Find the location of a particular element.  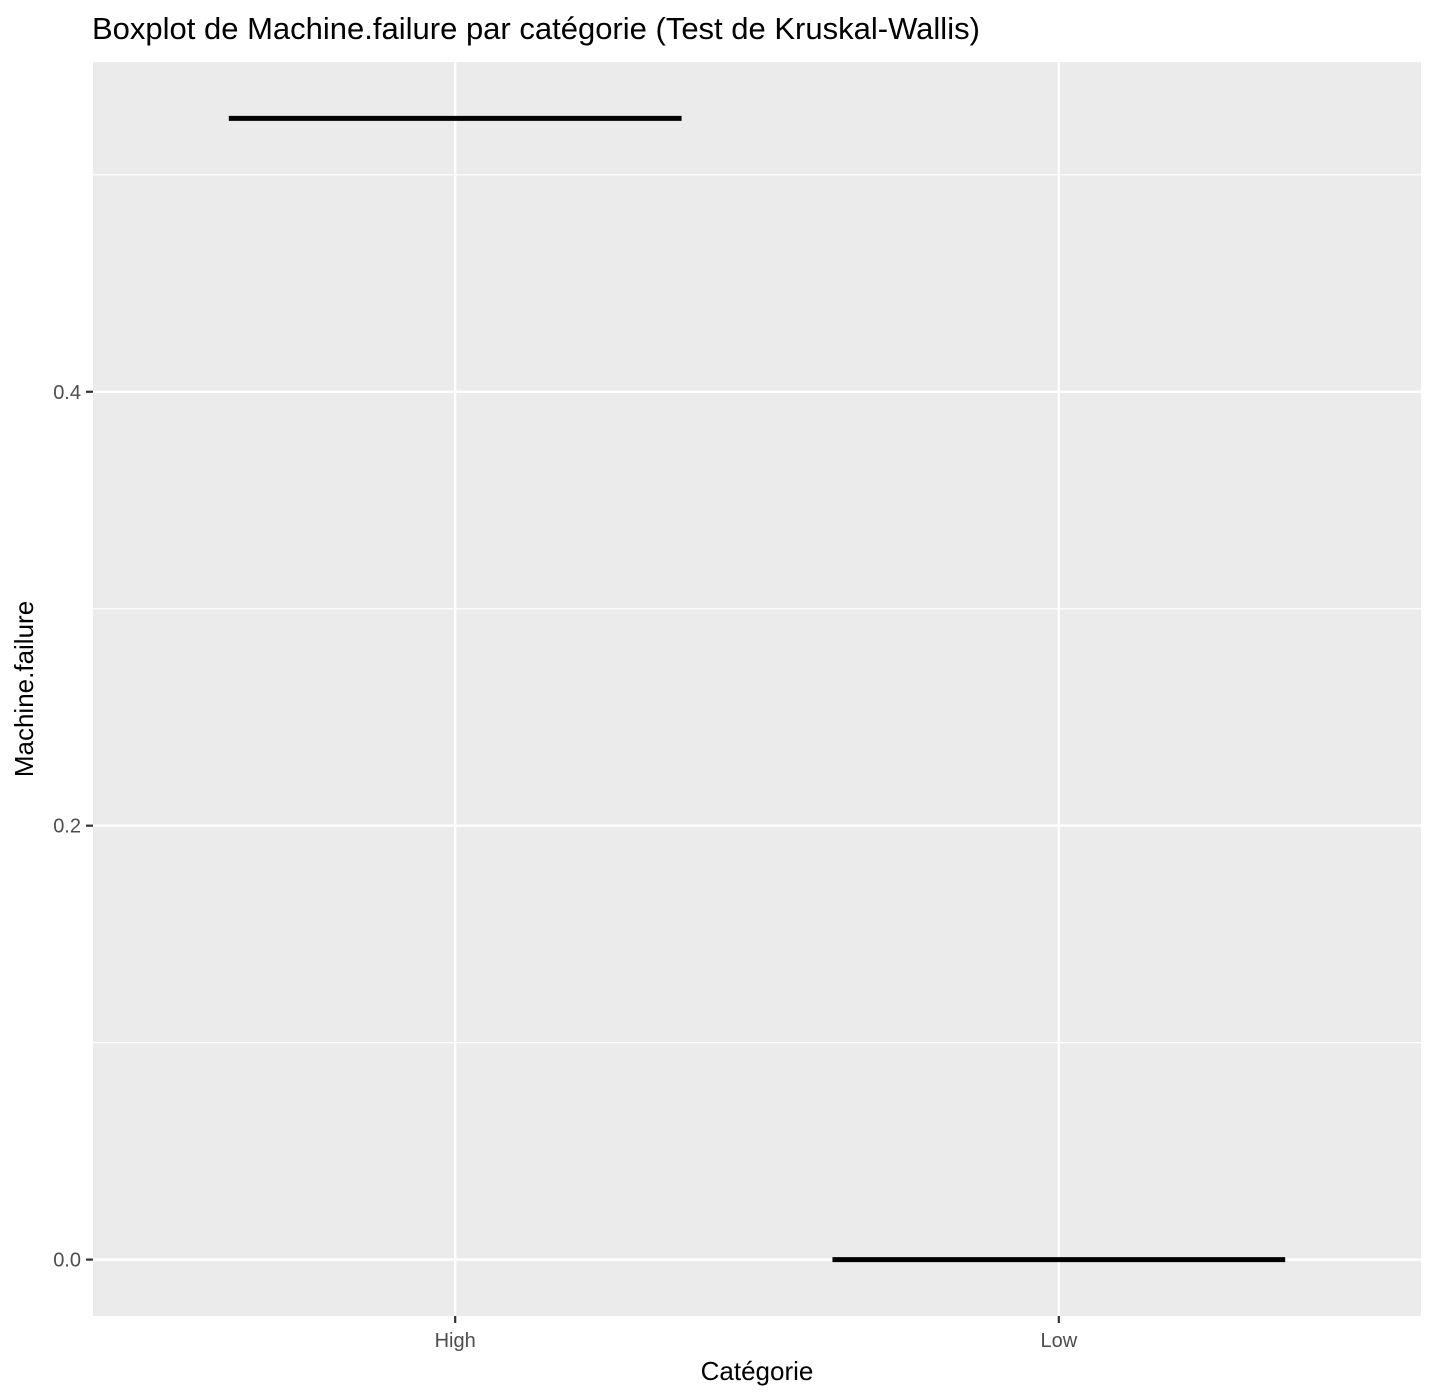

y-tick-label: 0.0 is located at coordinates (67, 1261).